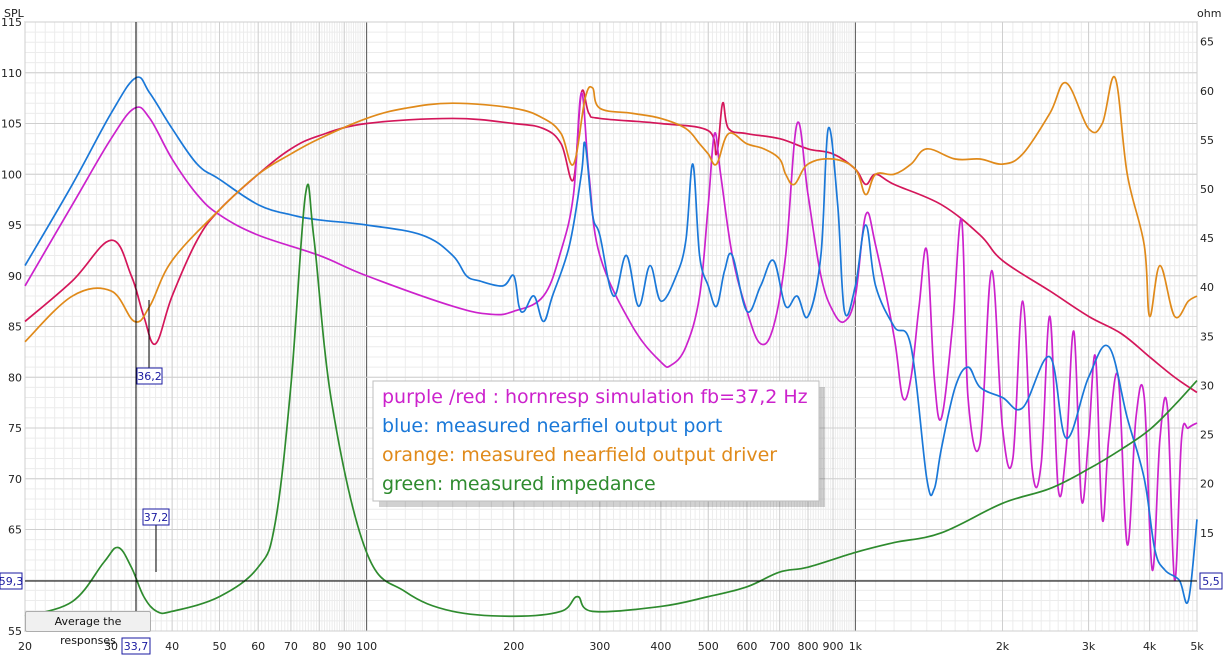 This screenshot has height=655, width=1226. Describe the element at coordinates (25, 646) in the screenshot. I see `x-tick-label: 20` at that location.